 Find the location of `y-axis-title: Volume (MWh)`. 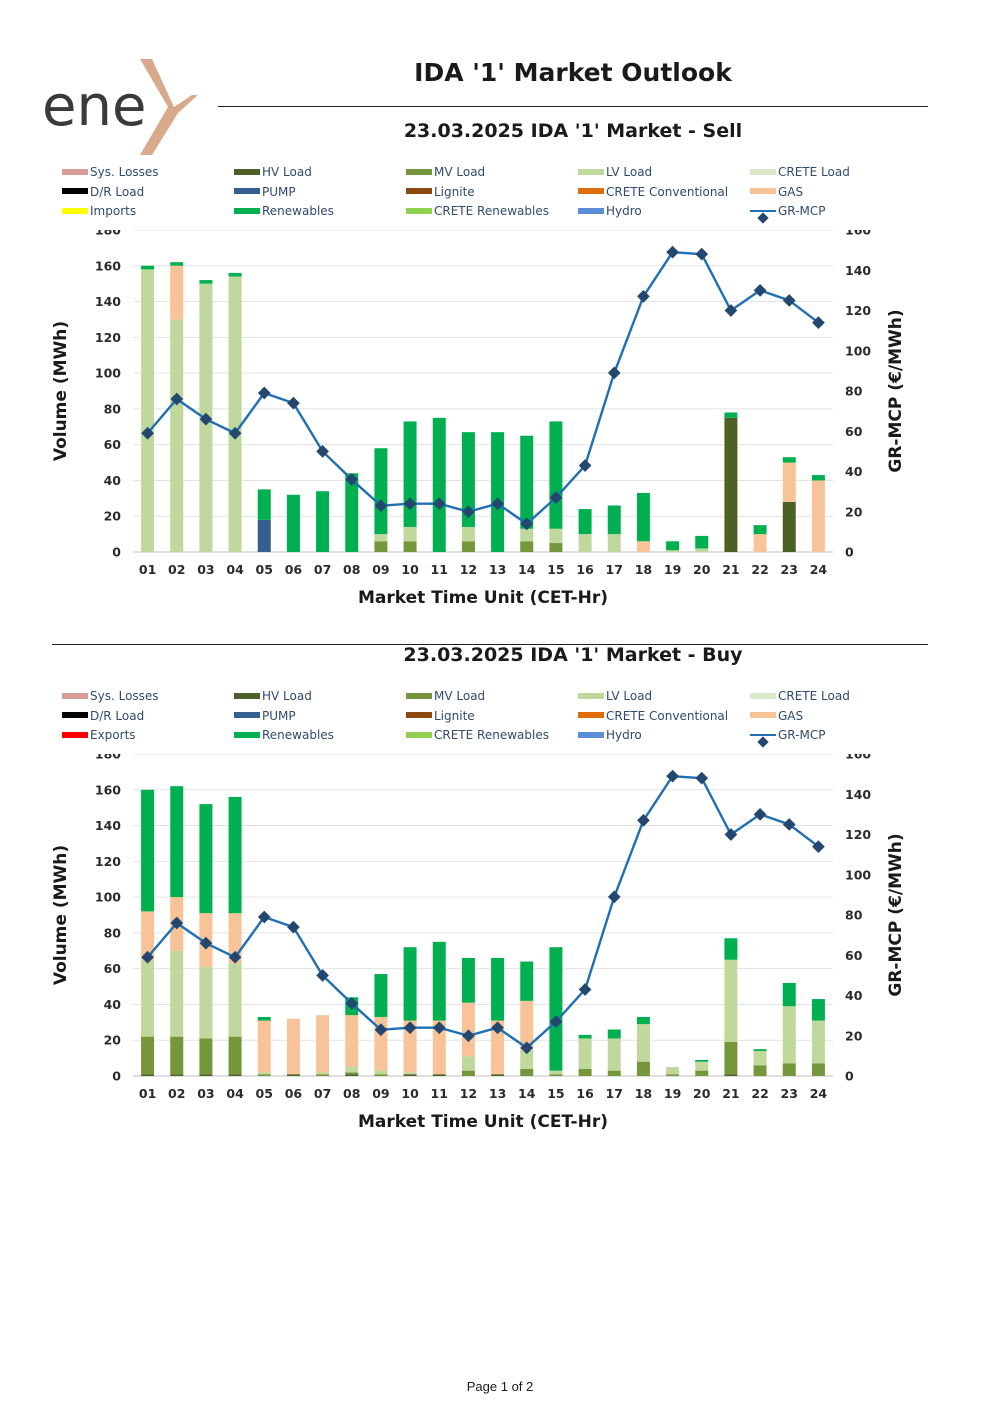

y-axis-title: Volume (MWh) is located at coordinates (61, 915).